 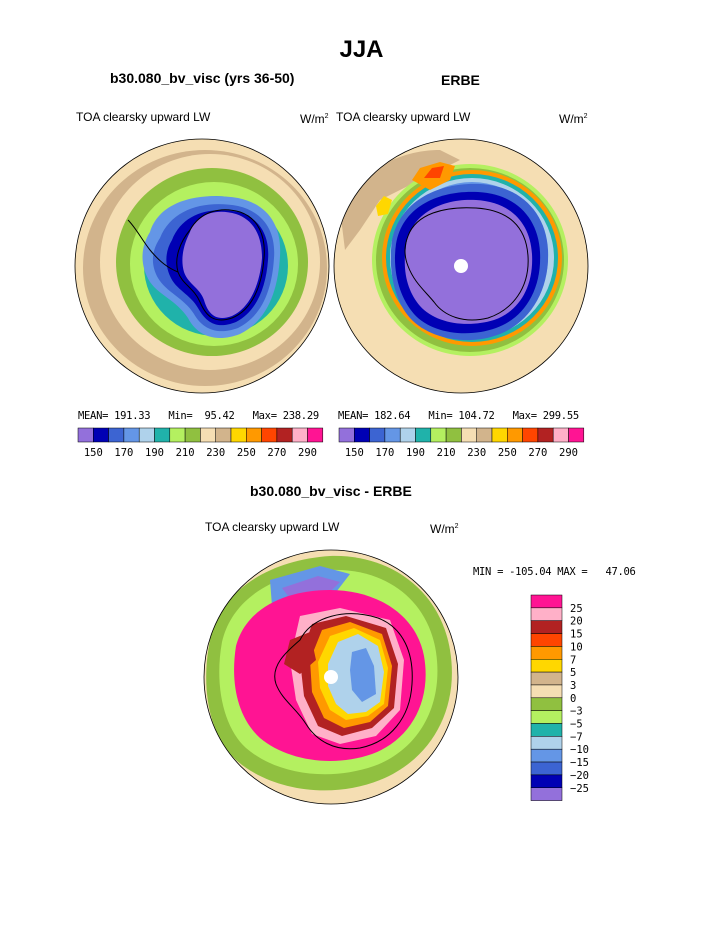 What do you see at coordinates (573, 686) in the screenshot?
I see `colorbar-tick-label: 3` at bounding box center [573, 686].